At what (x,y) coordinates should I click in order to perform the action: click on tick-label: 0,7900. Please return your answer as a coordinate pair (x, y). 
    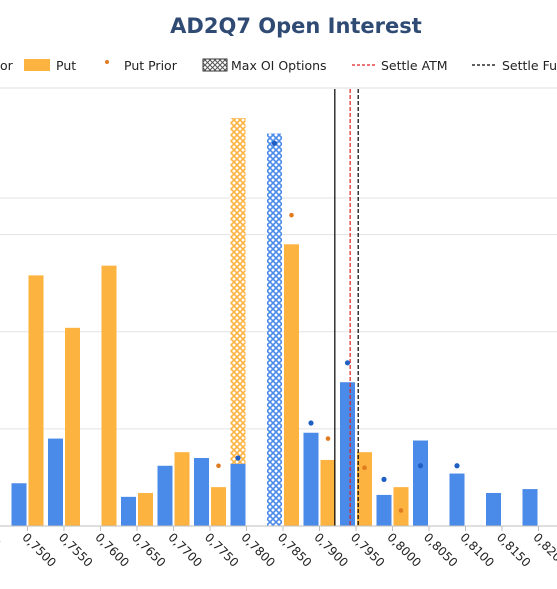
    Looking at the image, I should click on (331, 550).